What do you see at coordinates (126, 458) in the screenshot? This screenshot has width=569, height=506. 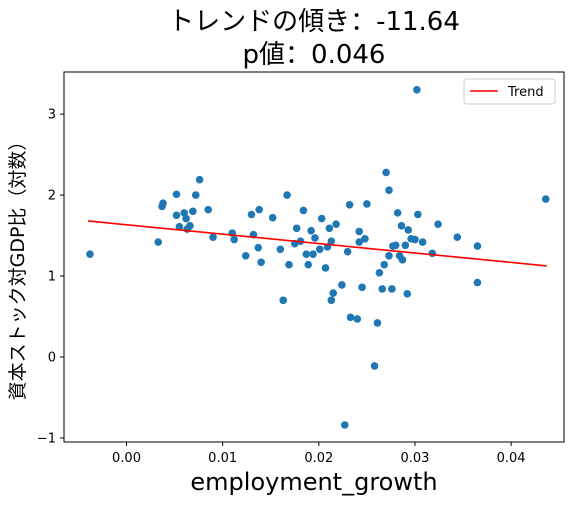 I see `x-tick-label: 0.00` at bounding box center [126, 458].